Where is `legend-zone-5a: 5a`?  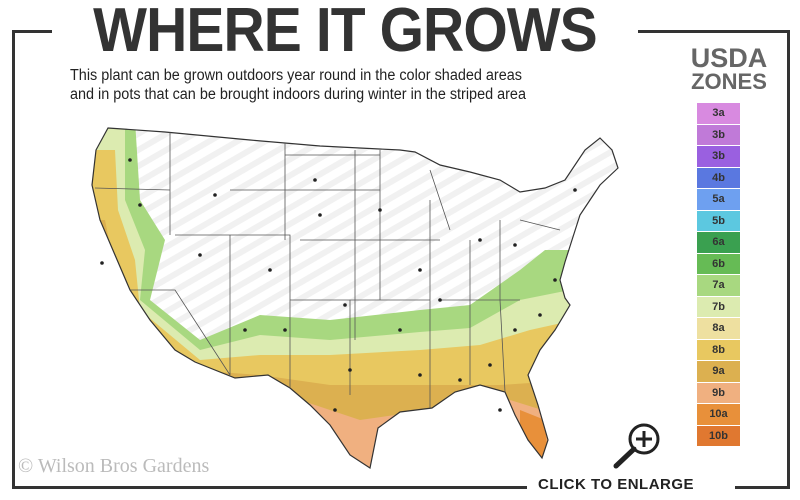
legend-zone-5a: 5a is located at coordinates (718, 199).